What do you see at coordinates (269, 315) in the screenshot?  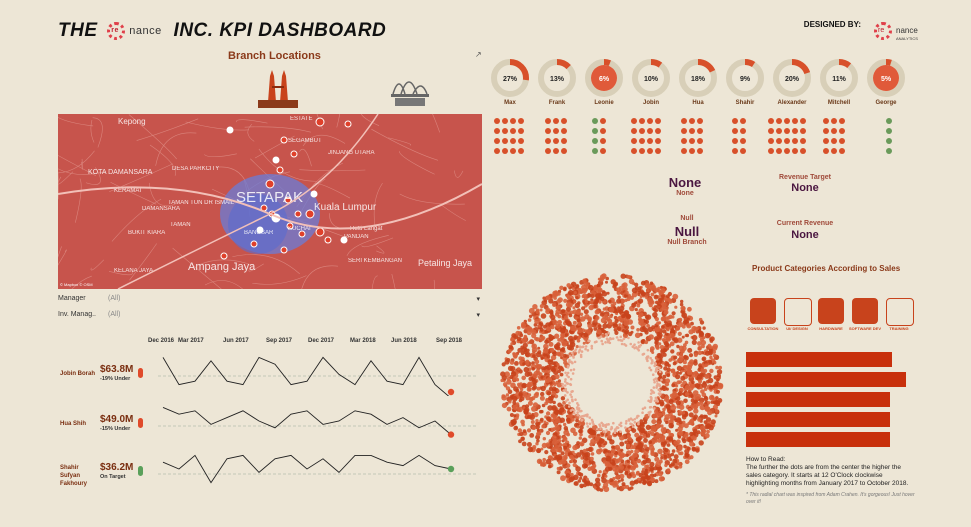 I see `inv-manager-filter: Inv. Manag.. (All) ▾` at bounding box center [269, 315].